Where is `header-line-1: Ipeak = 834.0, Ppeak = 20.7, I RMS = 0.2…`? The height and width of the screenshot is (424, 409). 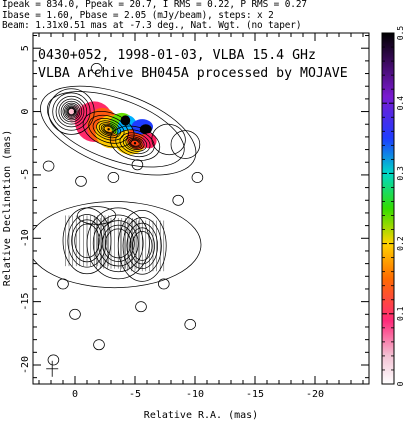 header-line-1: Ipeak = 834.0, Ppeak = 20.7, I RMS = 0.2… is located at coordinates (154, 5).